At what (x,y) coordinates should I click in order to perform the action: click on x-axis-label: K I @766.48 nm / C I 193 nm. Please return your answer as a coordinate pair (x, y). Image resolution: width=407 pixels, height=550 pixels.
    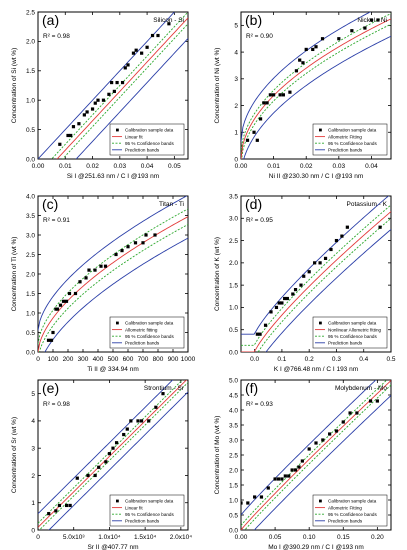
    Looking at the image, I should click on (316, 369).